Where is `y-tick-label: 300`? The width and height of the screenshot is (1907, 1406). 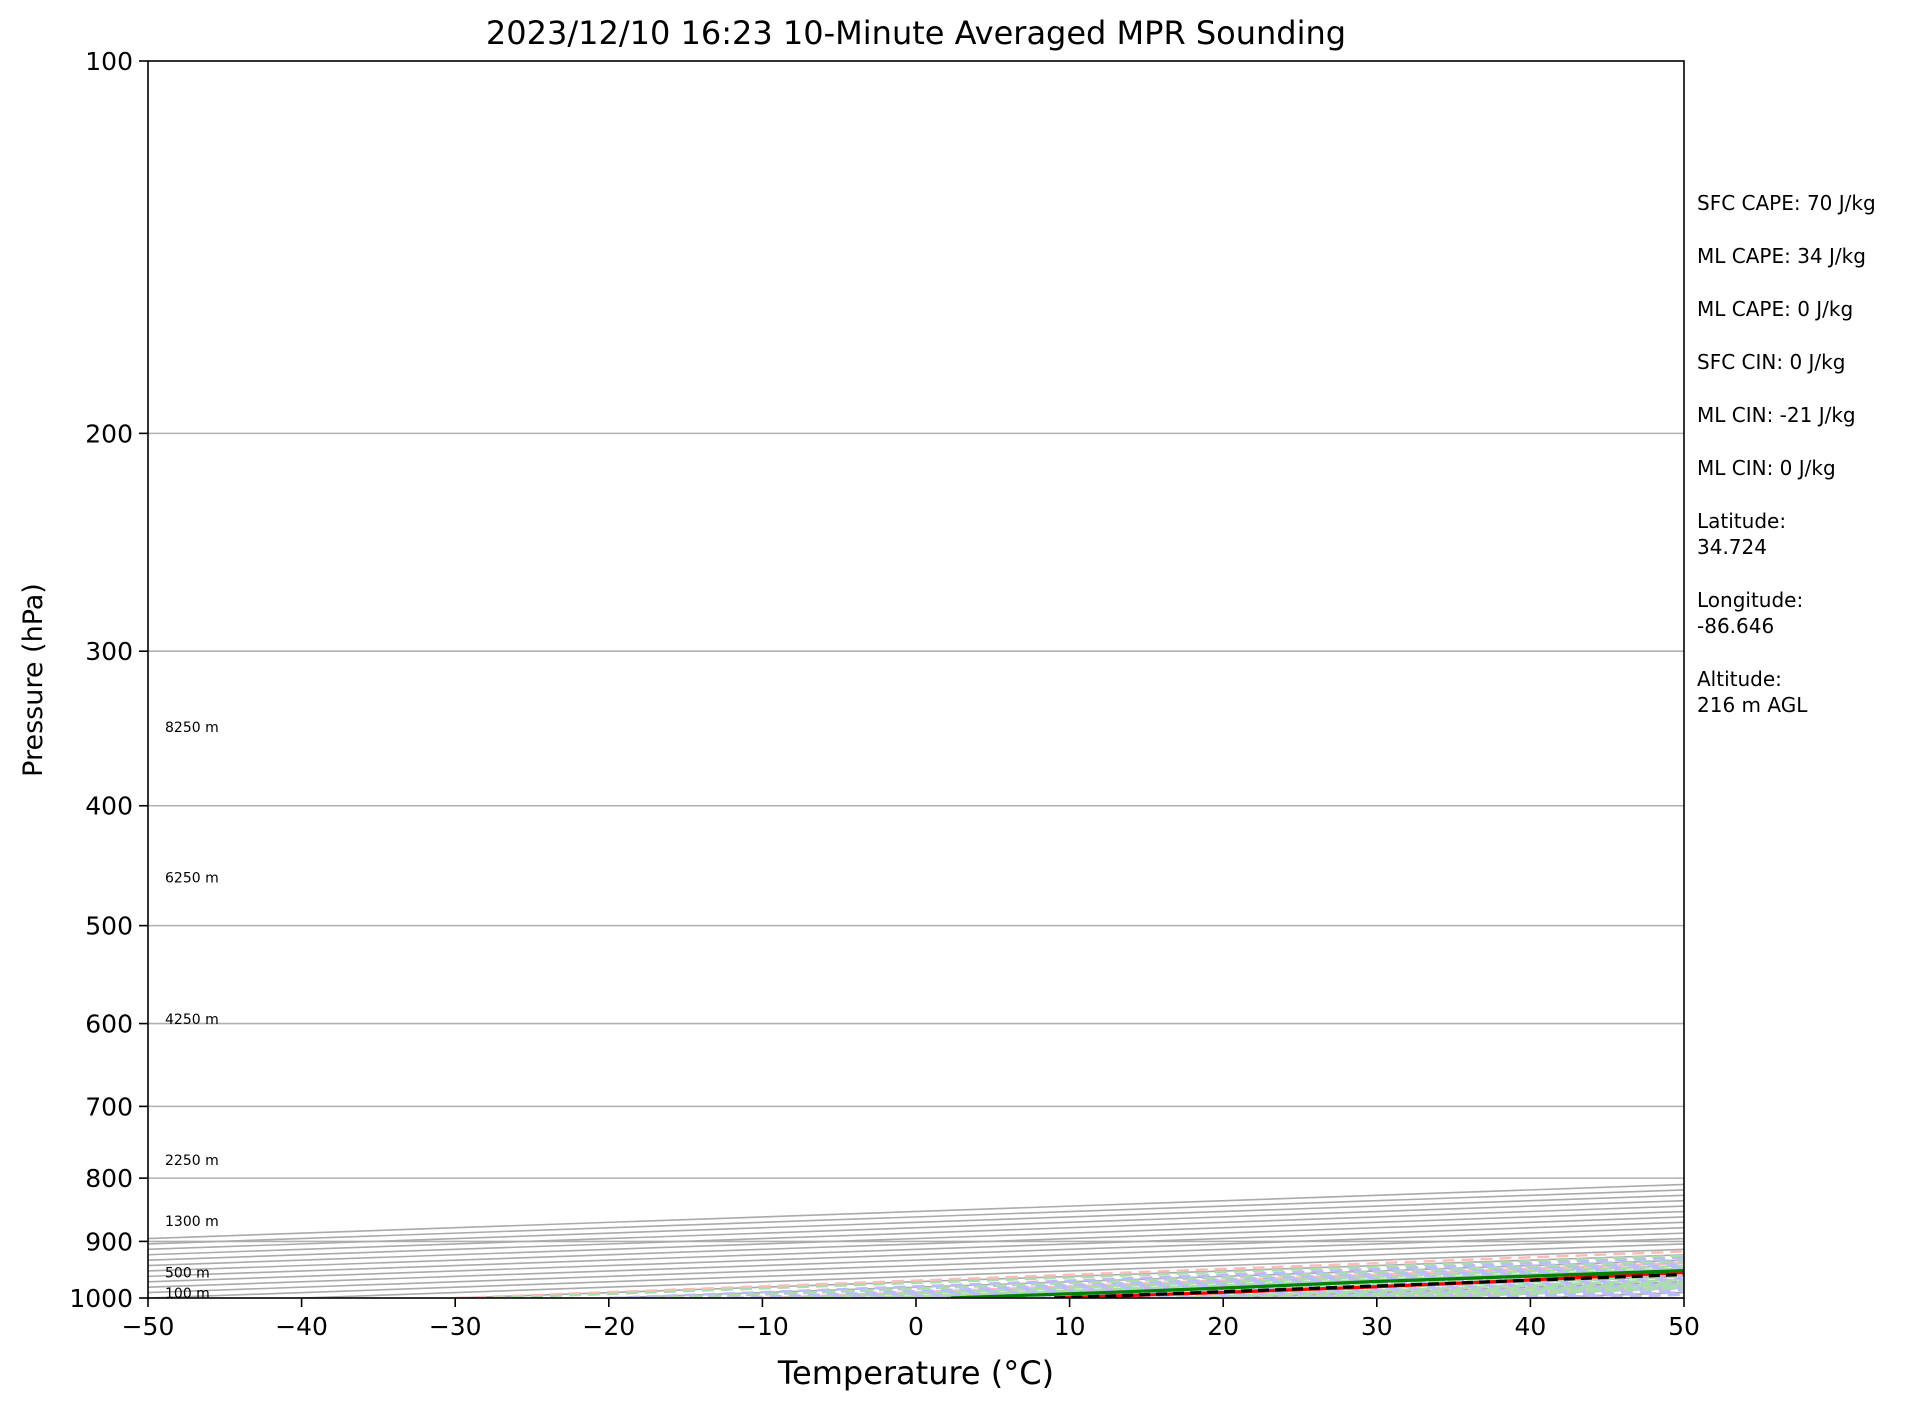 y-tick-label: 300 is located at coordinates (109, 651).